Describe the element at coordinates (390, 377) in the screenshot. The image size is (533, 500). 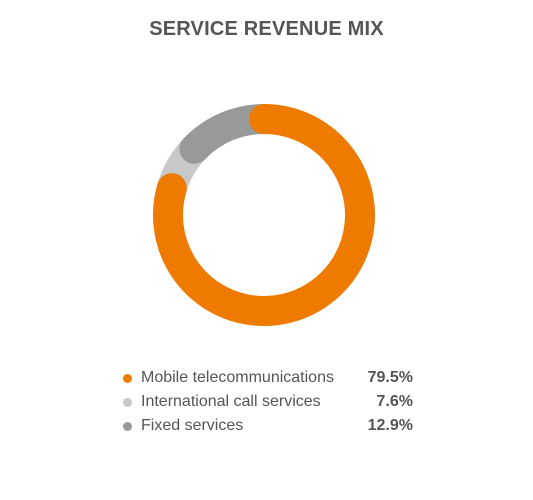
I see `legend-value: 79.5%` at that location.